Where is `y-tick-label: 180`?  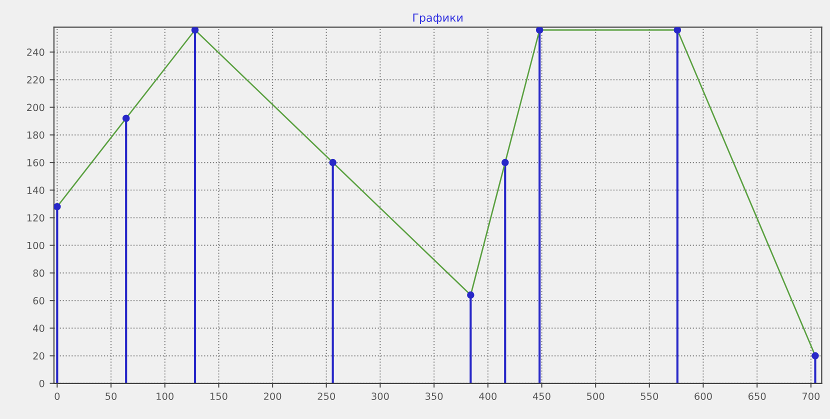
y-tick-label: 180 is located at coordinates (35, 135).